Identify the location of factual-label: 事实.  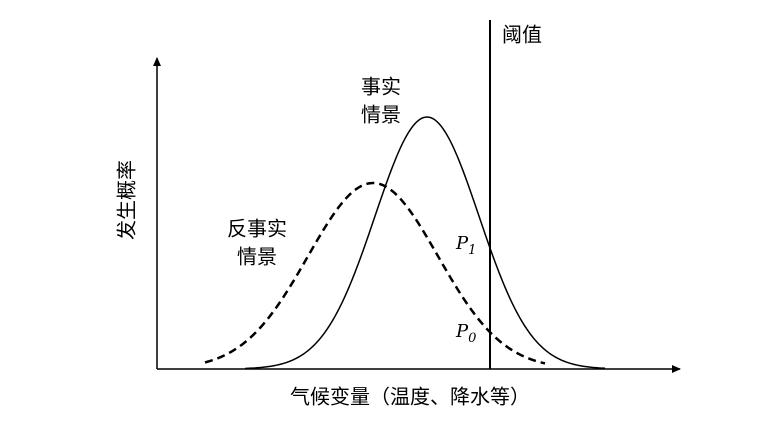
(381, 87).